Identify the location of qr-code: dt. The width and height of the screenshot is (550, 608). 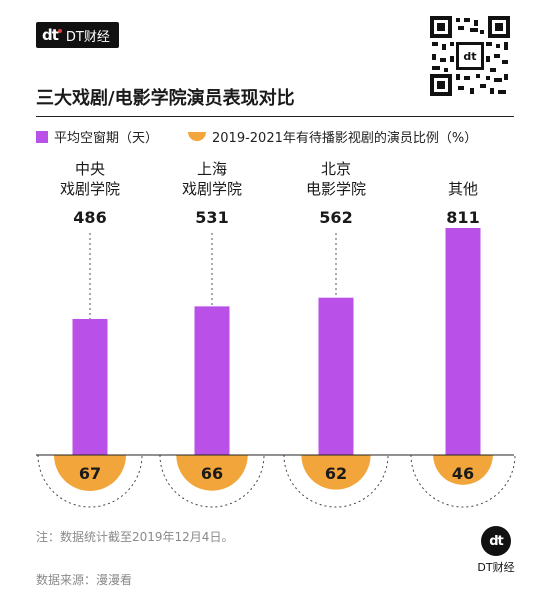
(470, 56).